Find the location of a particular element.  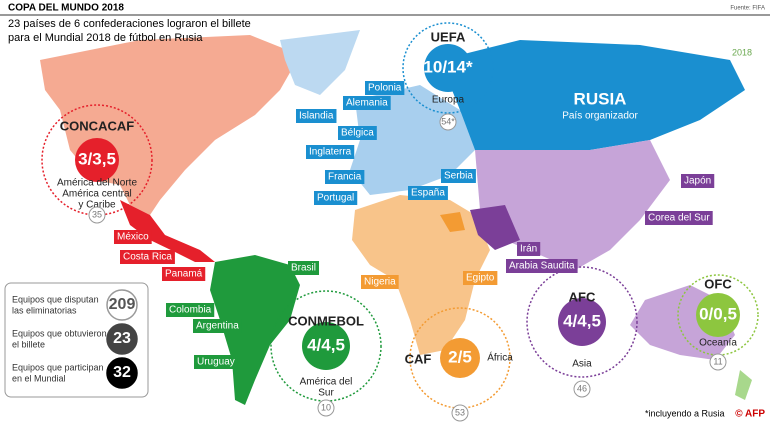

total: 46 is located at coordinates (582, 388).